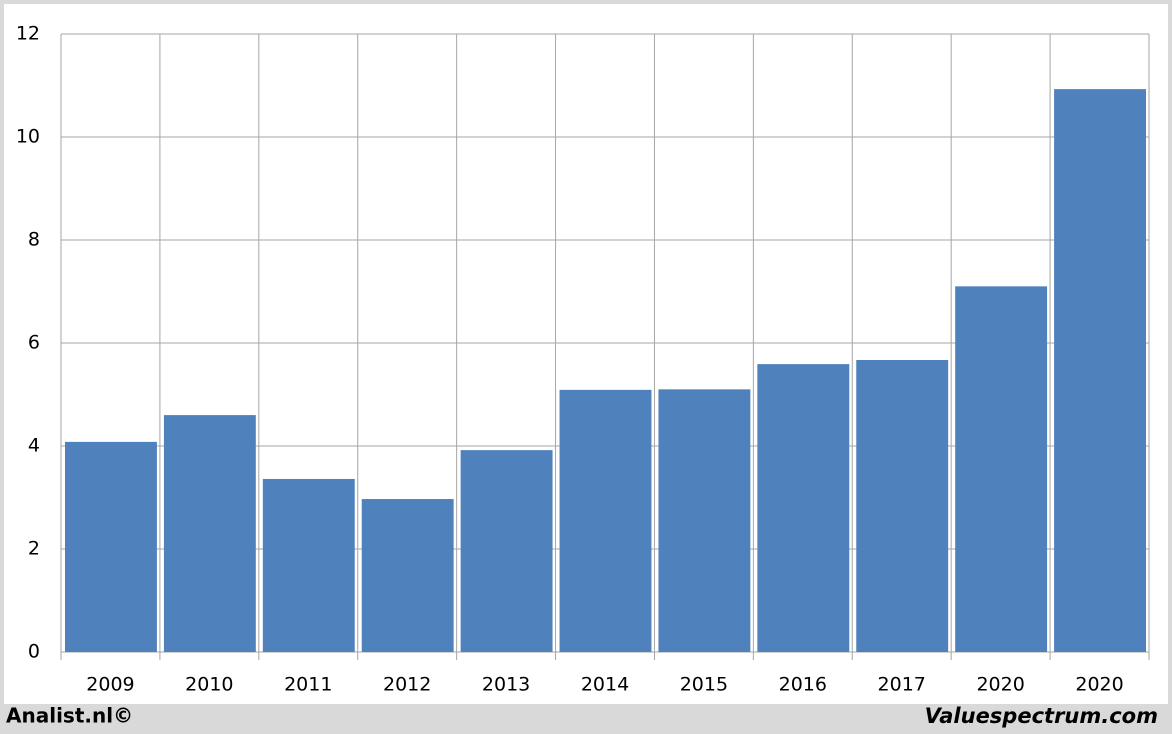  What do you see at coordinates (605, 685) in the screenshot?
I see `x-tick-label: 2014` at bounding box center [605, 685].